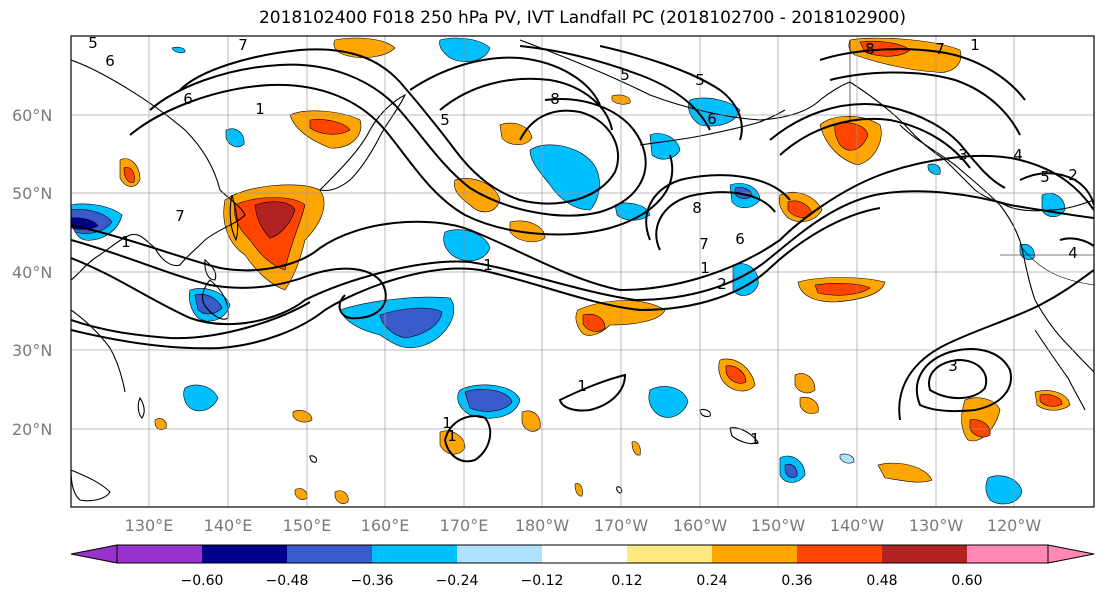 The height and width of the screenshot is (601, 1105). What do you see at coordinates (32, 115) in the screenshot?
I see `lat-label: 60°N` at bounding box center [32, 115].